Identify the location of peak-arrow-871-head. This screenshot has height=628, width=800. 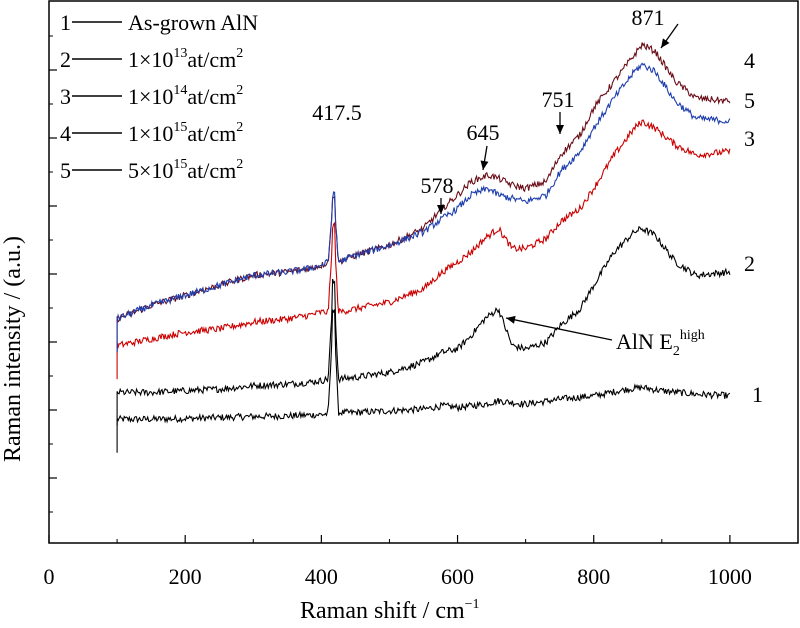
(665, 43).